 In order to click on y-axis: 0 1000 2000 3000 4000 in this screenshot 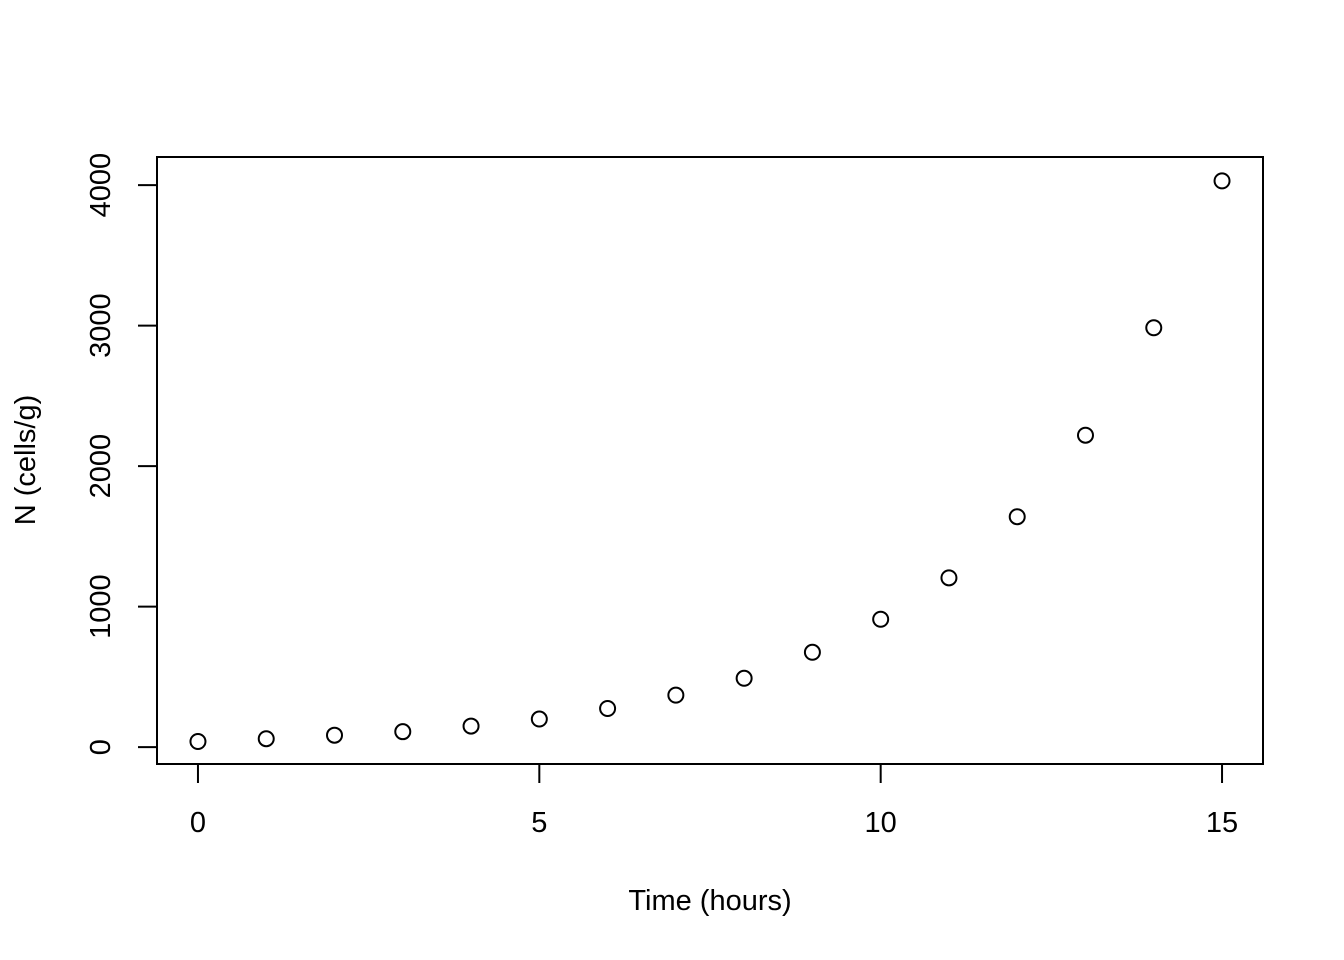, I will do `click(121, 454)`.